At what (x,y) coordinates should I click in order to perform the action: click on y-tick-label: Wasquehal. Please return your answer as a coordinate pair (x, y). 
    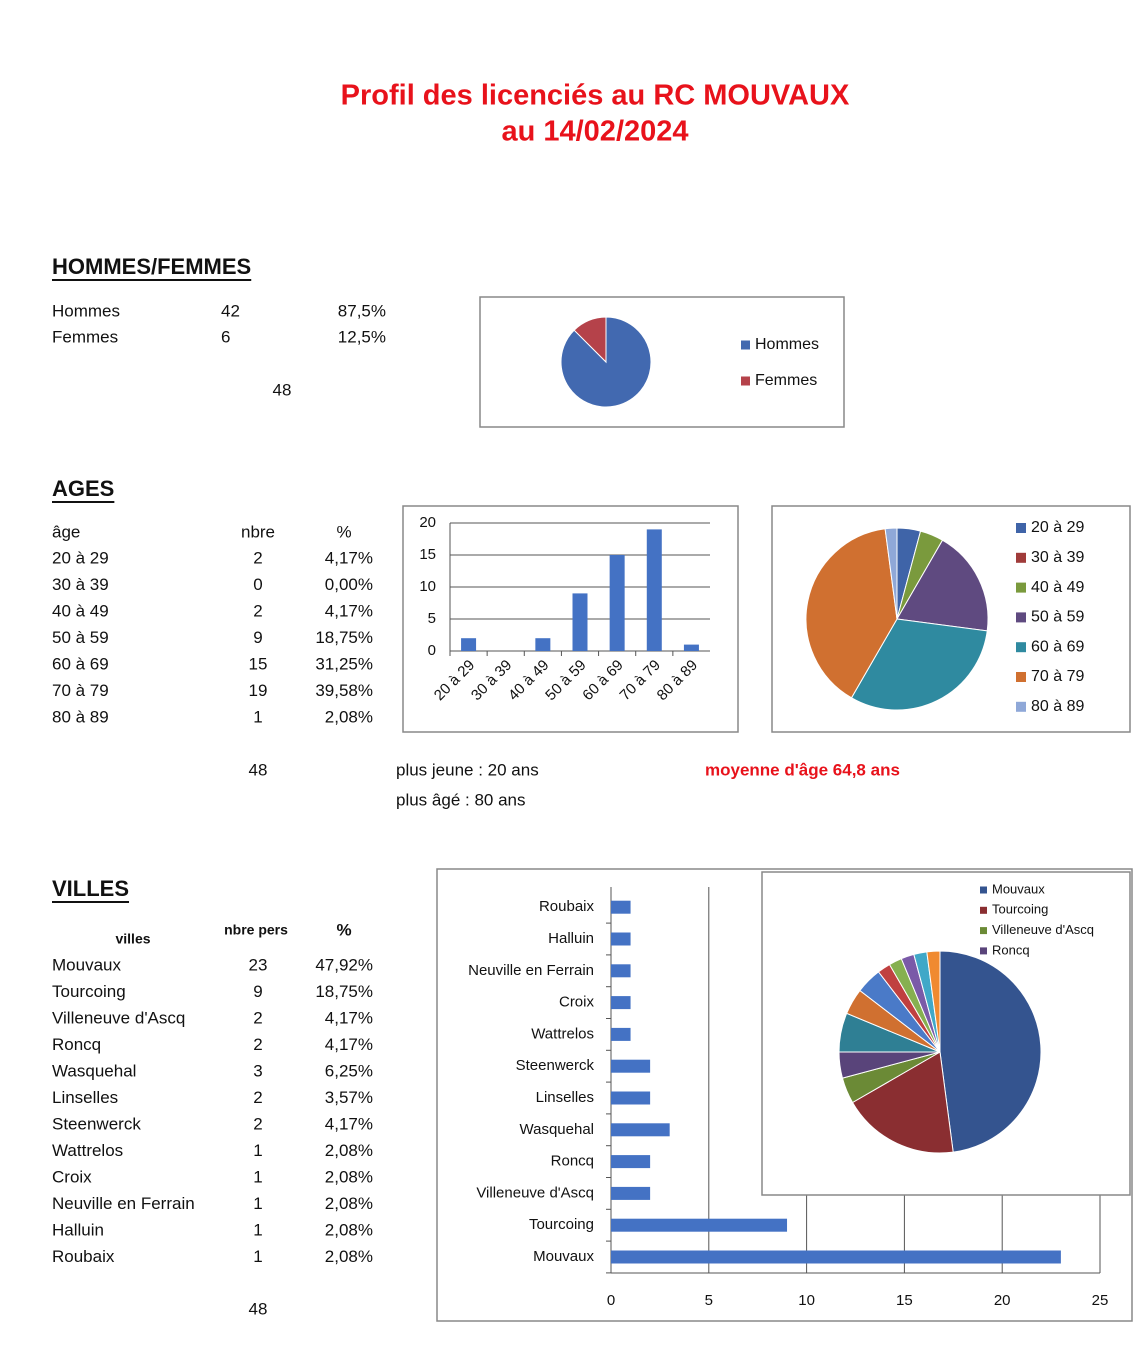
    Looking at the image, I should click on (557, 1129).